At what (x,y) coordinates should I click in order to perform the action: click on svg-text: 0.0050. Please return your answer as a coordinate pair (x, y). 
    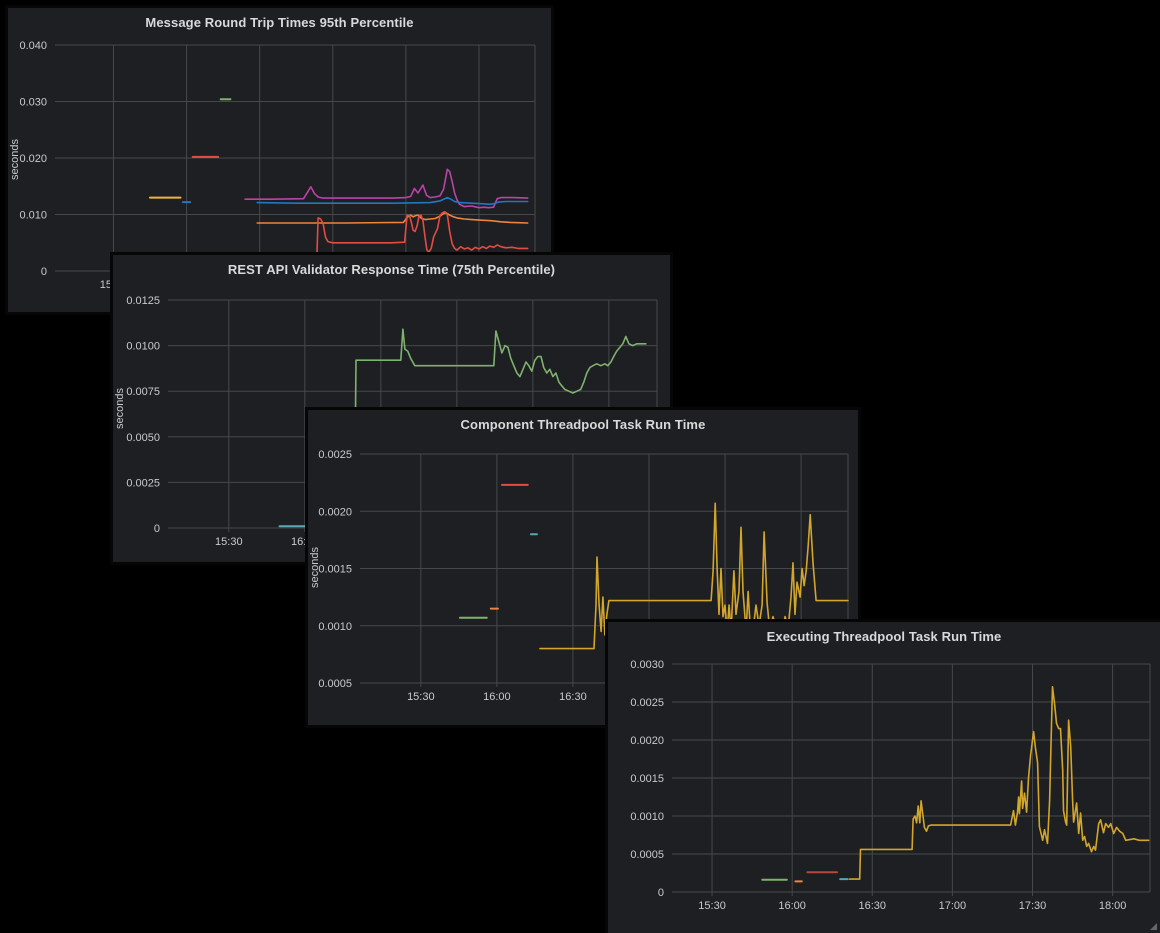
    Looking at the image, I should click on (143, 438).